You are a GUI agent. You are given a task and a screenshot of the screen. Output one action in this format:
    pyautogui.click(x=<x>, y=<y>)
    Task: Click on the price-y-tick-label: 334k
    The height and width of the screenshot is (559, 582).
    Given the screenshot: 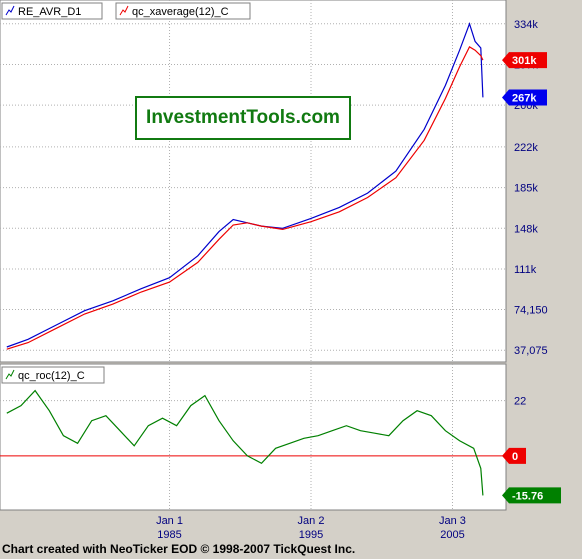 What is the action you would take?
    pyautogui.click(x=526, y=25)
    